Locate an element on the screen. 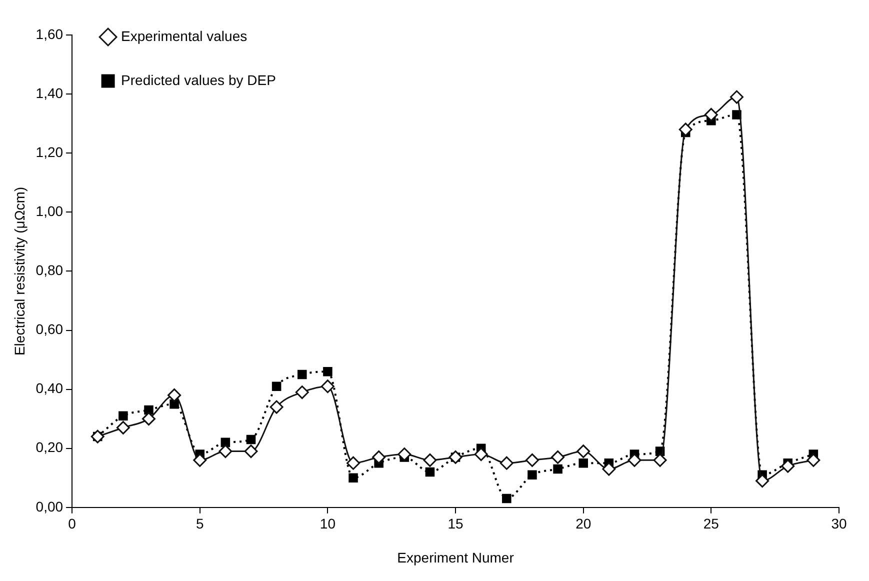 The height and width of the screenshot is (581, 869). y-tick-label: 1,40 is located at coordinates (50, 92).